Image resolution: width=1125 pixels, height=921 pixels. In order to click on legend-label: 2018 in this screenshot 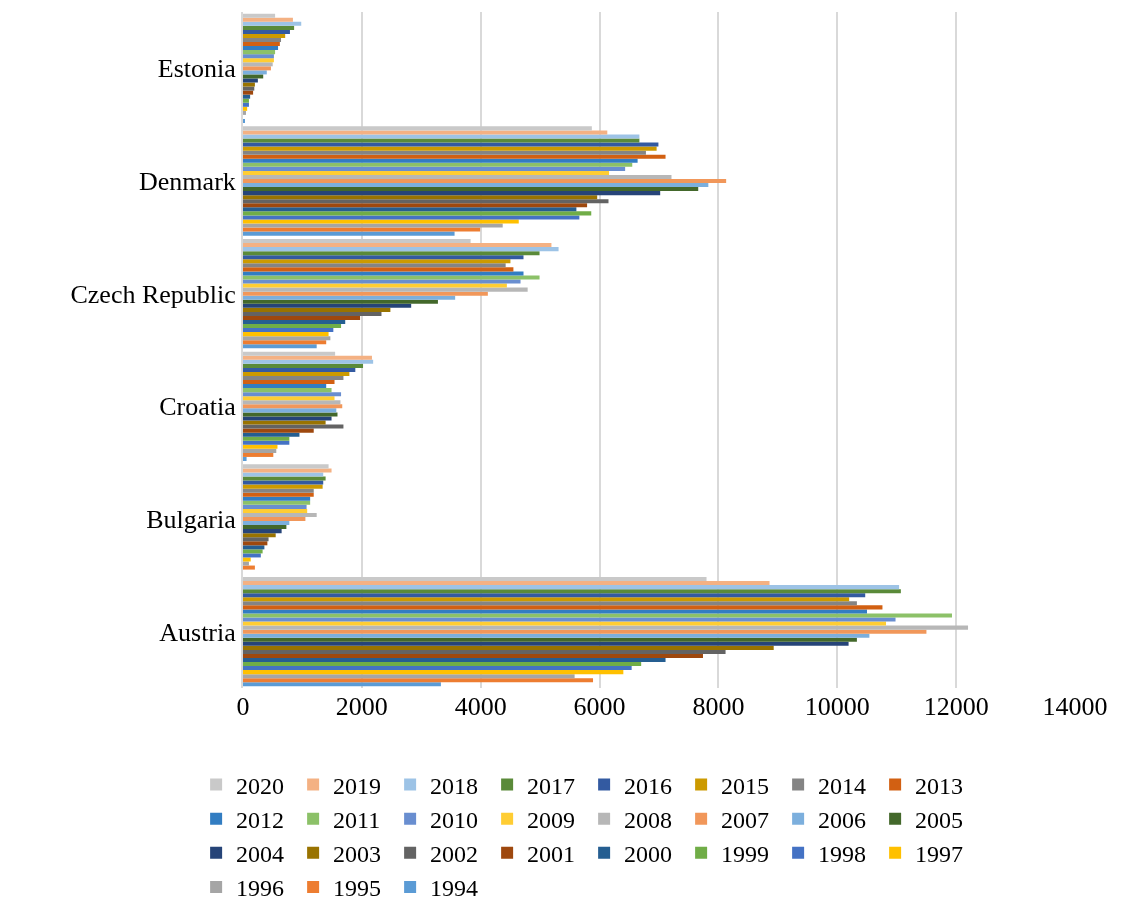, I will do `click(454, 785)`.